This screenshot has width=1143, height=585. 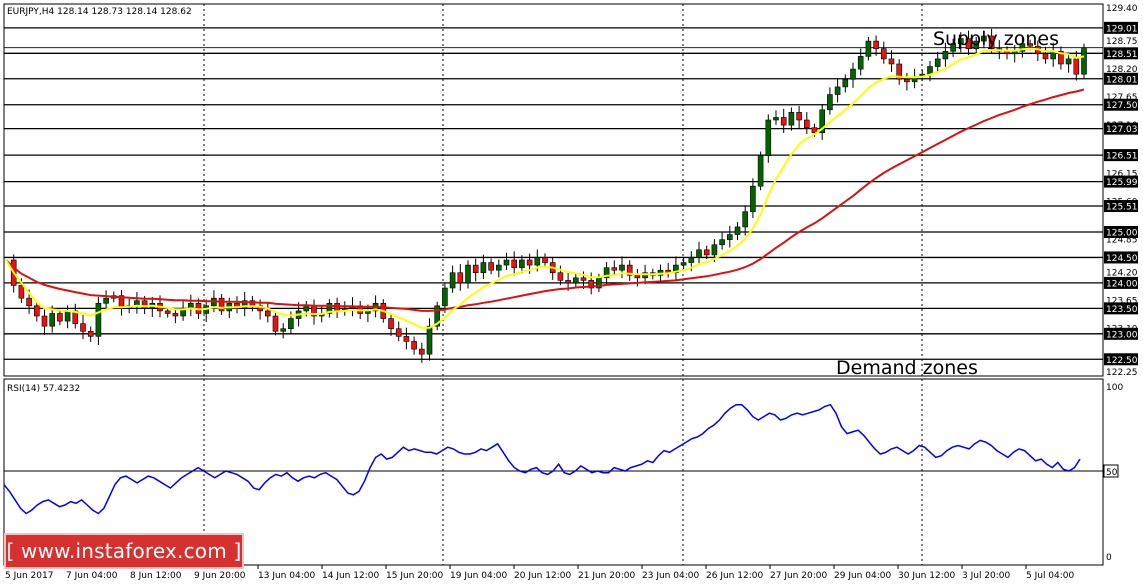 What do you see at coordinates (1122, 55) in the screenshot?
I see `level-tag-label: 128.51` at bounding box center [1122, 55].